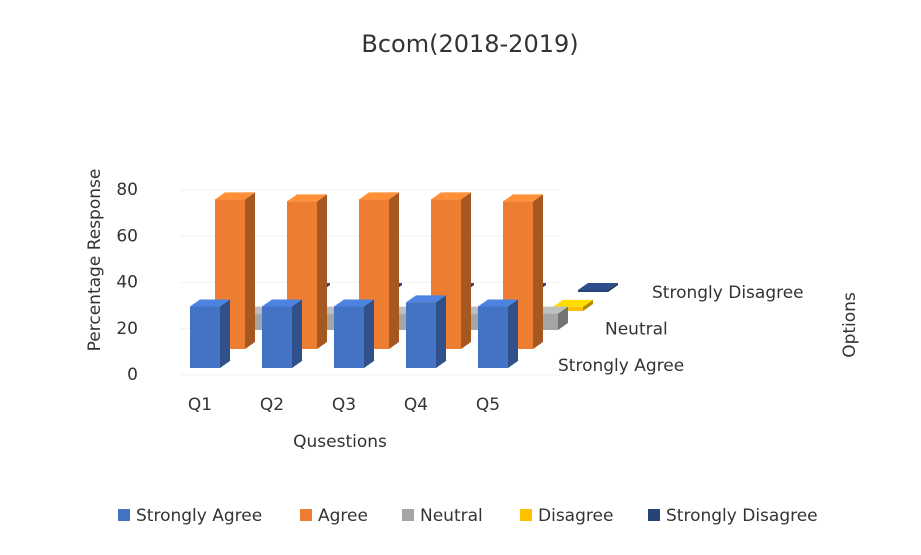 Image resolution: width=921 pixels, height=555 pixels. What do you see at coordinates (127, 236) in the screenshot?
I see `y-tick-label: 60` at bounding box center [127, 236].